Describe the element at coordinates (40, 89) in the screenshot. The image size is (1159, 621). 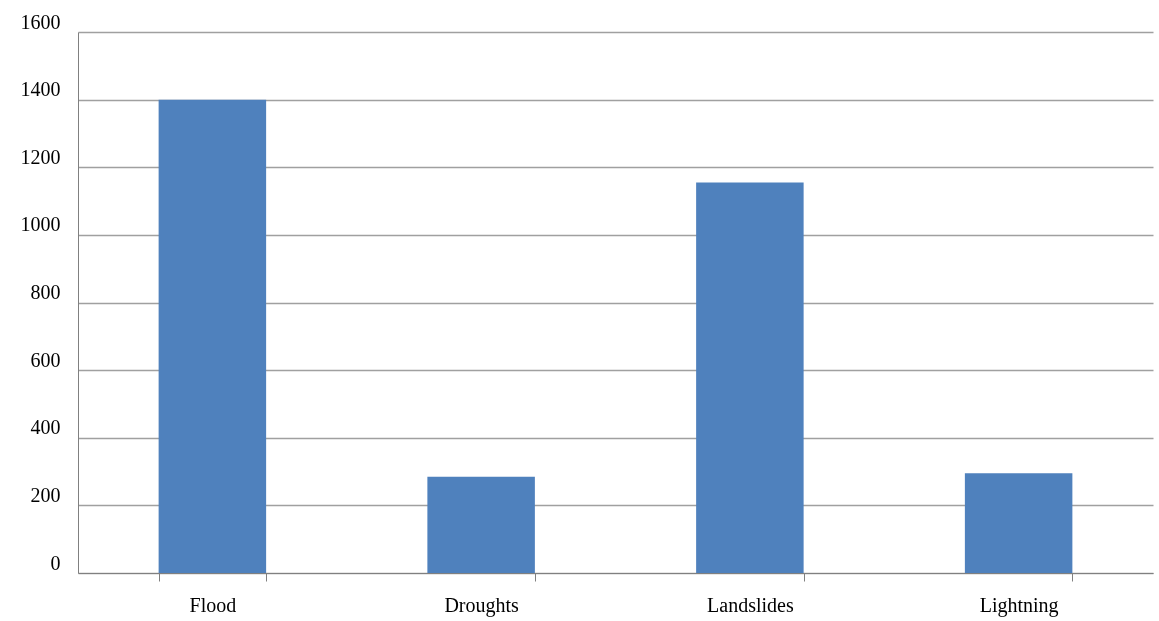
I see `y-tick-label: 1400` at that location.